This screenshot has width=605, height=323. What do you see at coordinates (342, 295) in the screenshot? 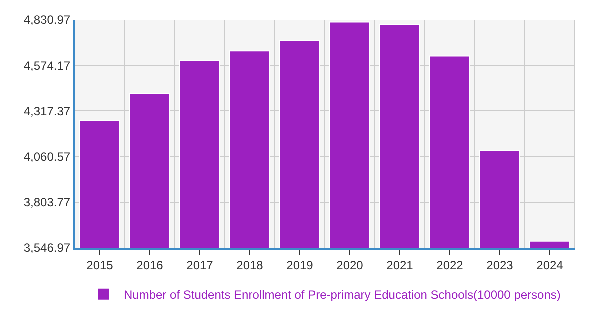
I see `legend-label: Number of Students Enrollment of Pre-primary Education Schools(10000 persons)` at bounding box center [342, 295].